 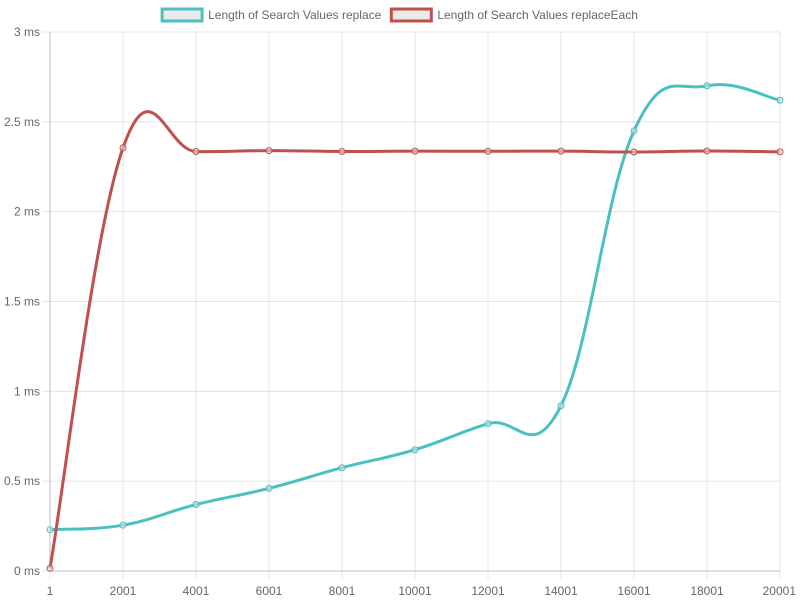 What do you see at coordinates (22, 481) in the screenshot?
I see `y-tick-label: 0.5 ms` at bounding box center [22, 481].